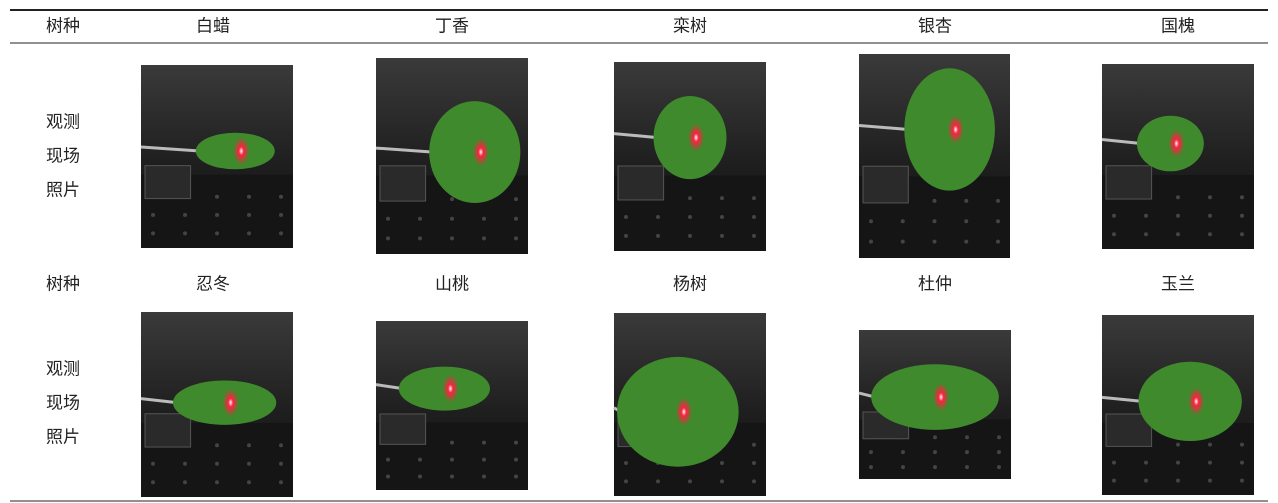 Image resolution: width=1278 pixels, height=503 pixels. I want to click on species-name: 白蜡, so click(213, 27).